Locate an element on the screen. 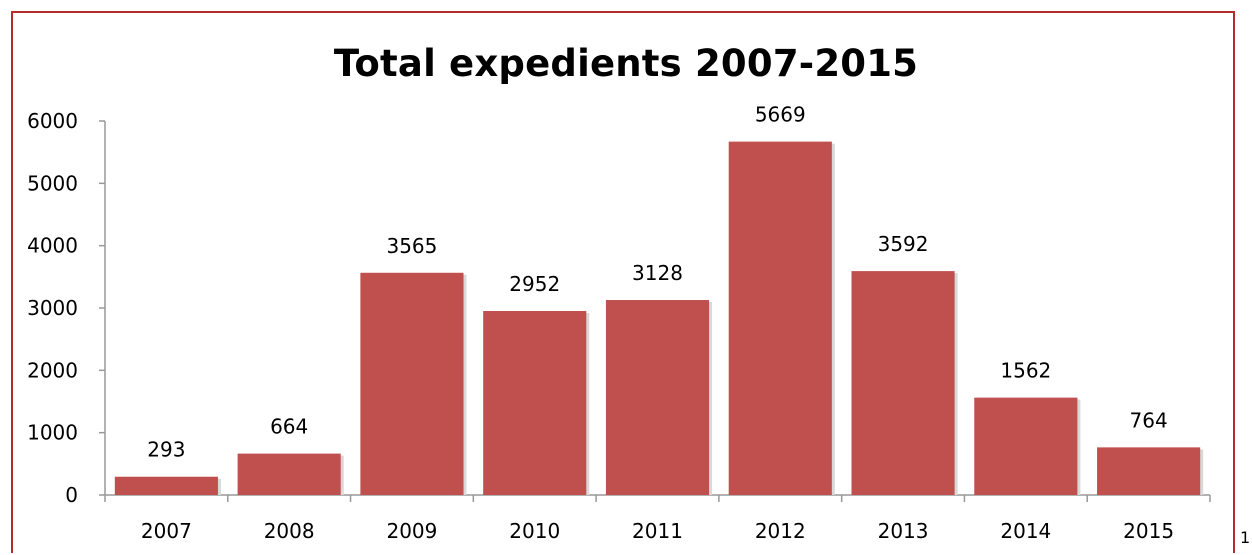  data-label: 1562 is located at coordinates (1025, 371).